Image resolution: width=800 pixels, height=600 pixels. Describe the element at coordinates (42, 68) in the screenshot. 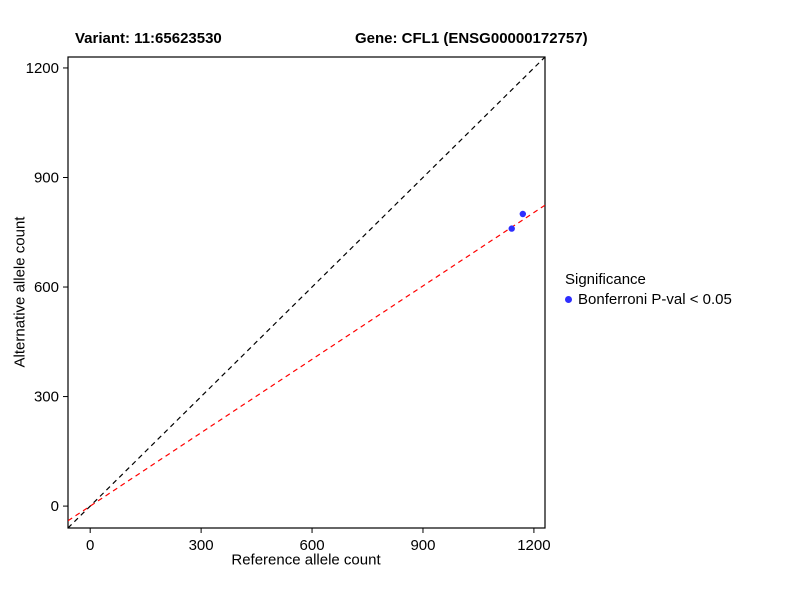

I see `y-tick-label: 1200` at that location.